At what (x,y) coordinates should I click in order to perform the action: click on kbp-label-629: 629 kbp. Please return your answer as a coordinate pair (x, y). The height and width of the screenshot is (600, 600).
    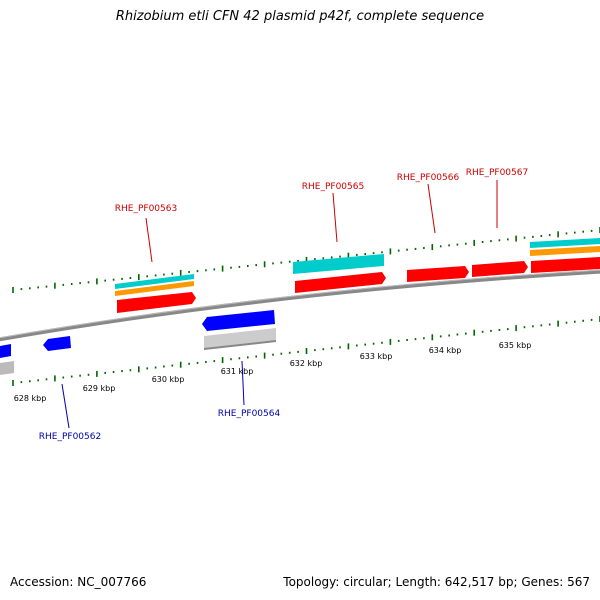
    Looking at the image, I should click on (99, 388).